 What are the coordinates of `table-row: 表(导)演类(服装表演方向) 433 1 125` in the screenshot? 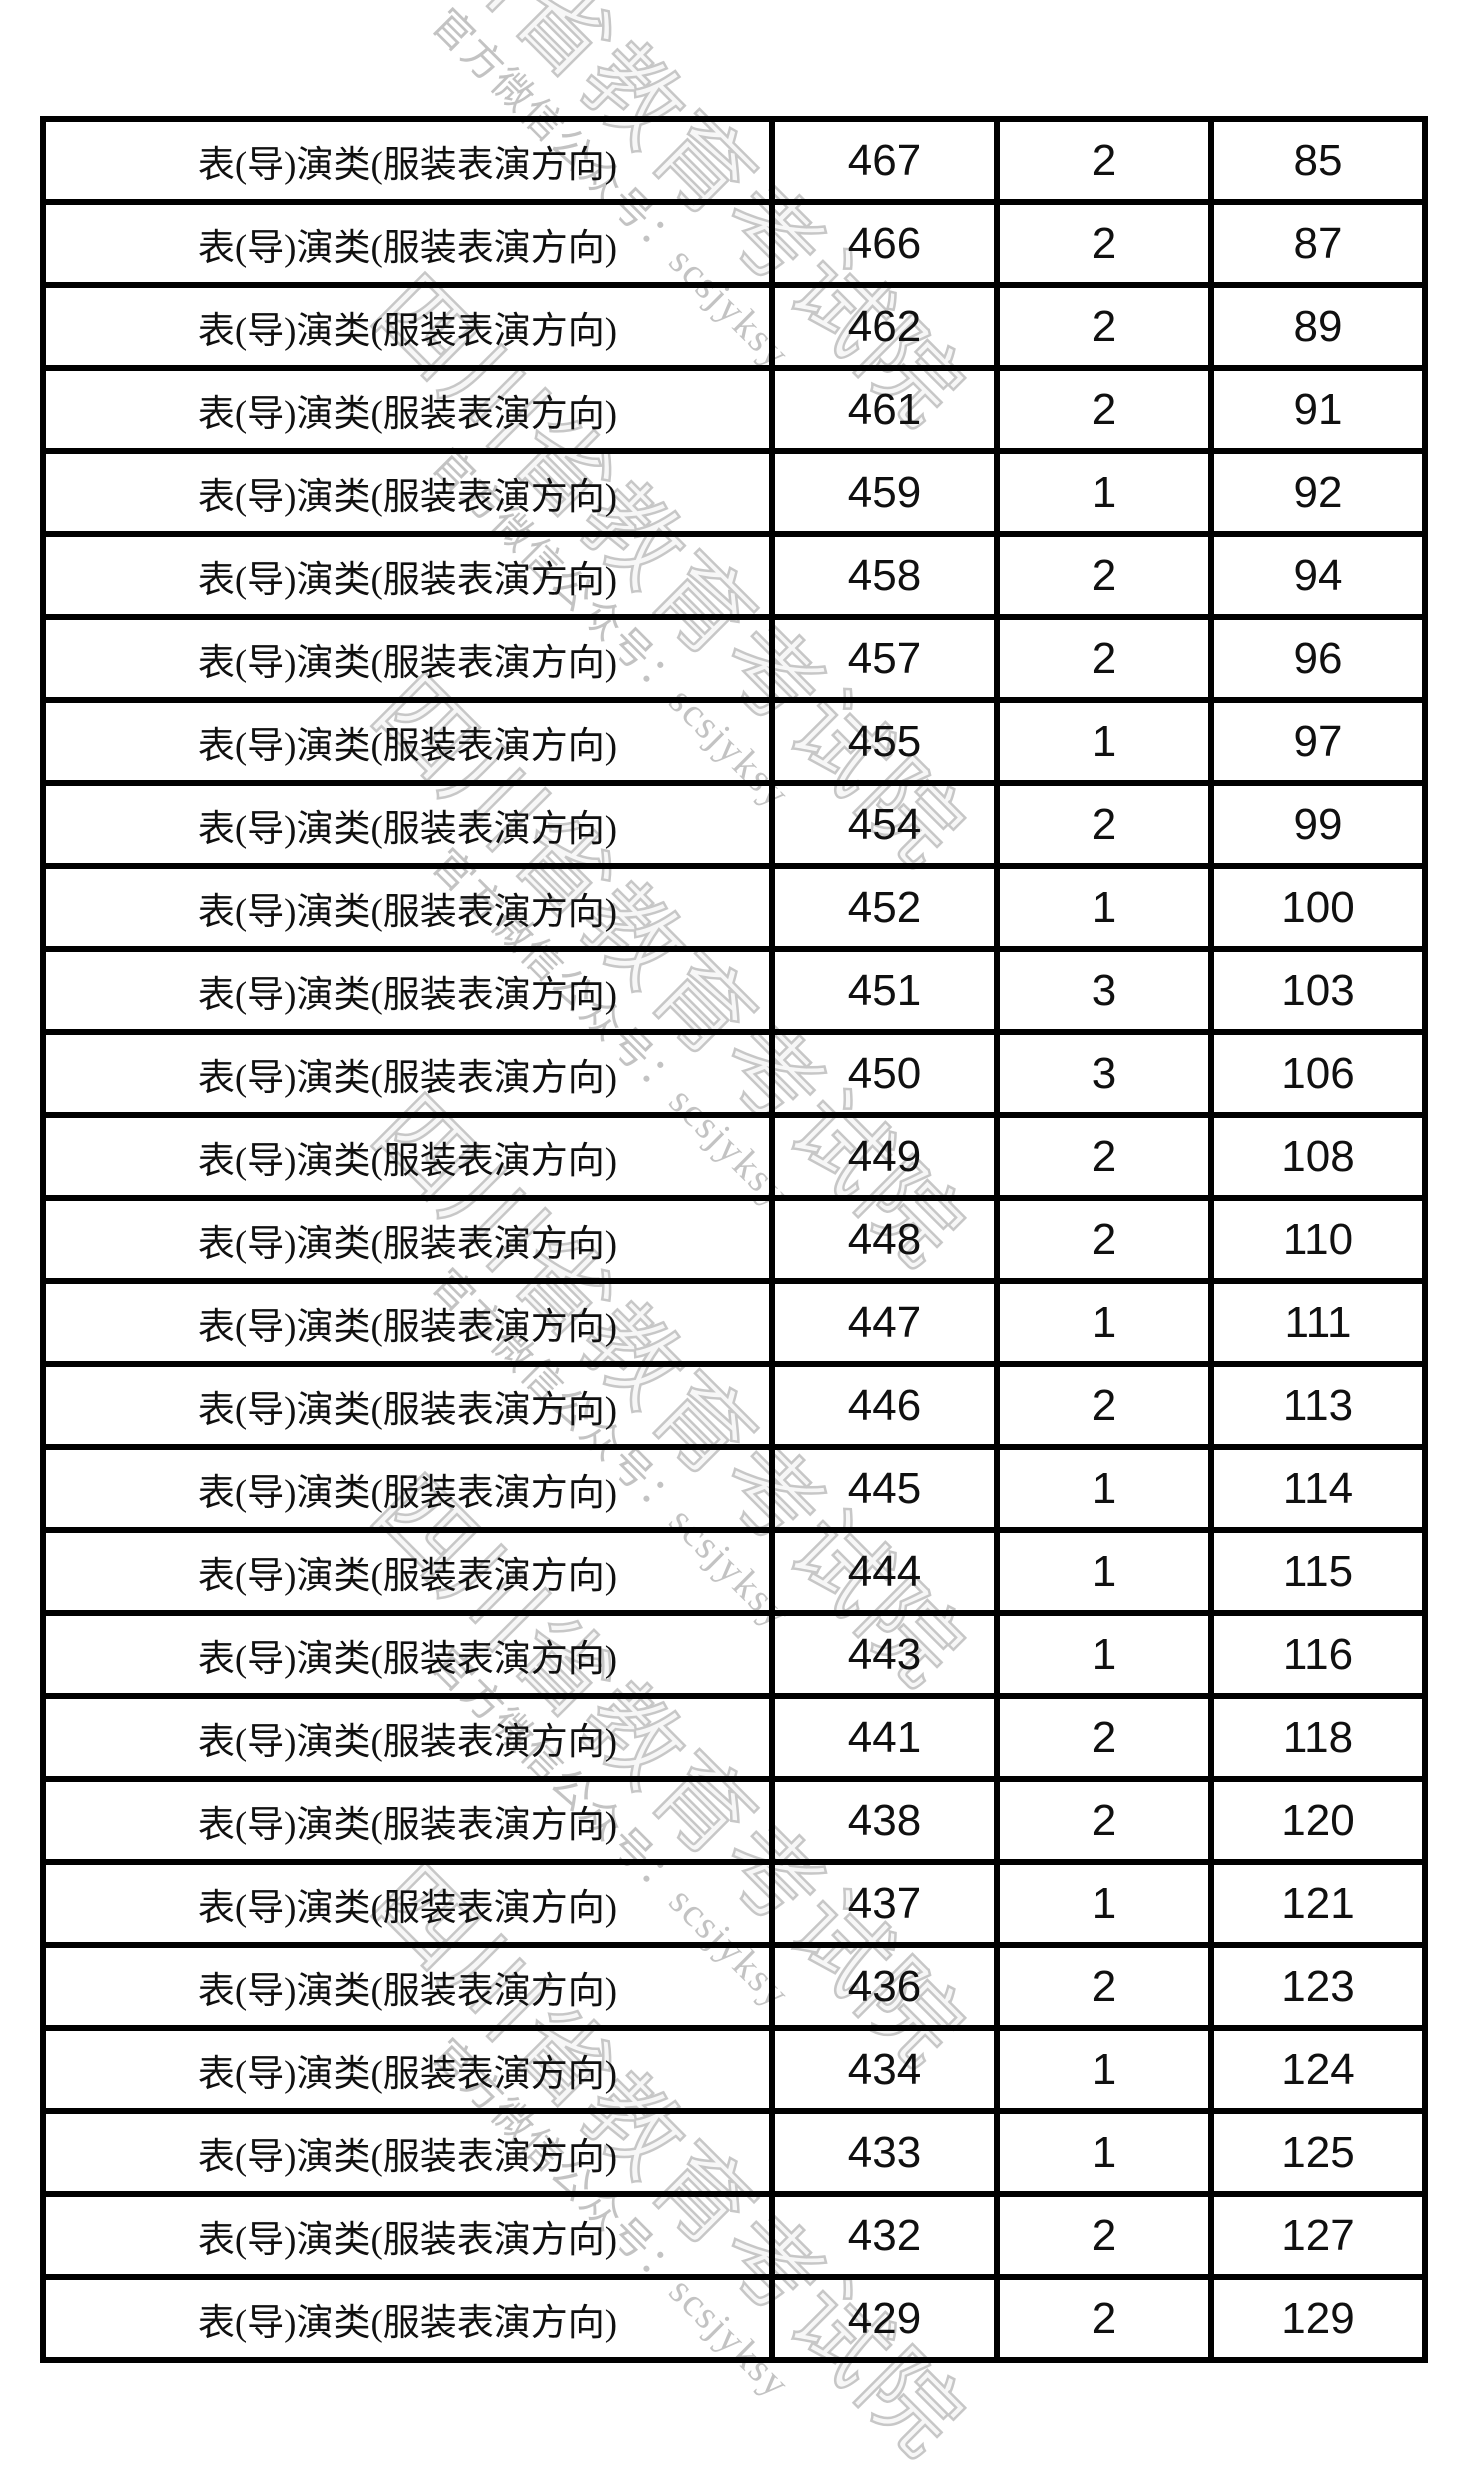 It's located at (734, 2152).